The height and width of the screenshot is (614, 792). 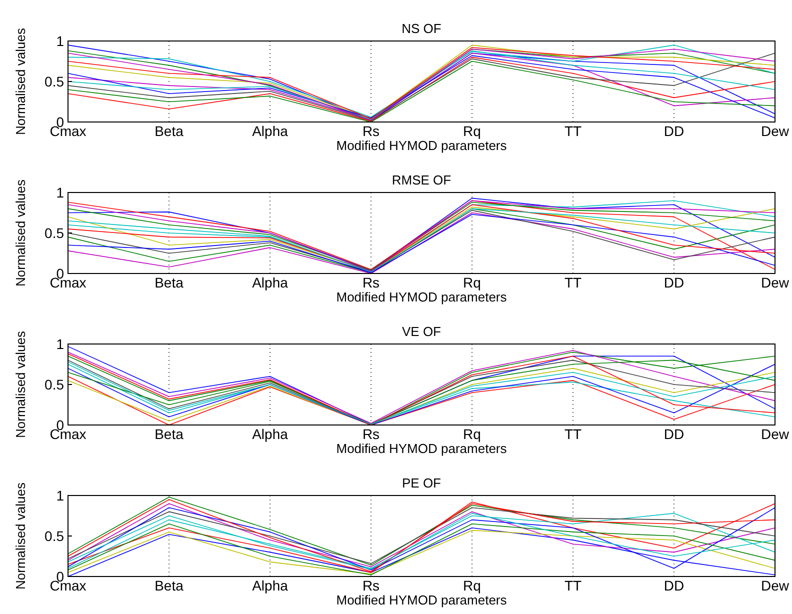 I want to click on chart-title: RMSE OF, so click(x=422, y=180).